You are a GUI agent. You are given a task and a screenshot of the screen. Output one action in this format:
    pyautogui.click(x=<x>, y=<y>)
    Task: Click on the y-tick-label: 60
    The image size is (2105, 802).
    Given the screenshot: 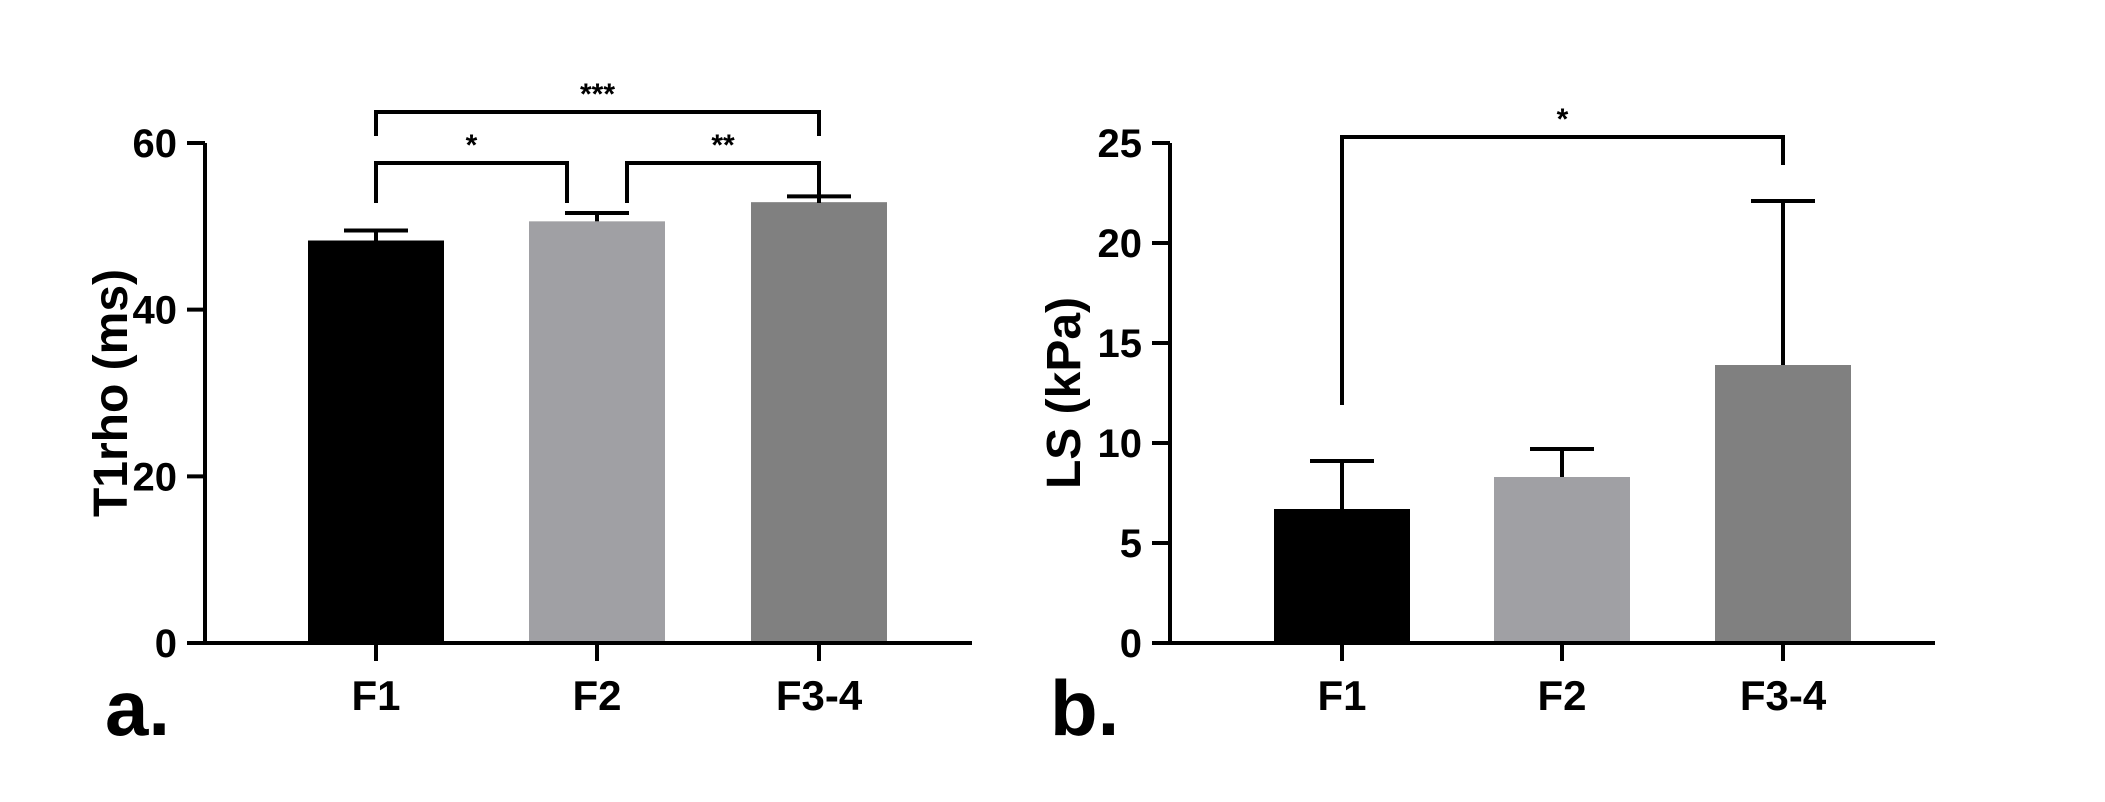 What is the action you would take?
    pyautogui.click(x=155, y=144)
    